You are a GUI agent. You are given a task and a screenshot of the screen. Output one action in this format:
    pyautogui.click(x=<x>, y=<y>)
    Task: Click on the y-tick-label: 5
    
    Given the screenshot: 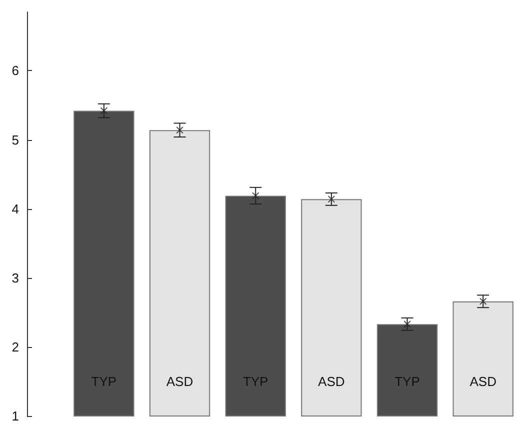 What is the action you would take?
    pyautogui.click(x=15, y=140)
    